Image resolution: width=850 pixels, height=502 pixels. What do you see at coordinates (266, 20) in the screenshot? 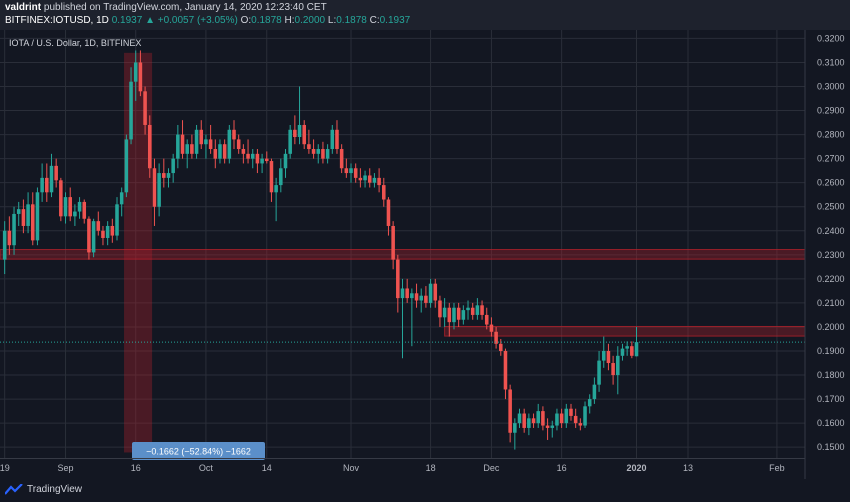
I see `open-value: 0.1878` at bounding box center [266, 20].